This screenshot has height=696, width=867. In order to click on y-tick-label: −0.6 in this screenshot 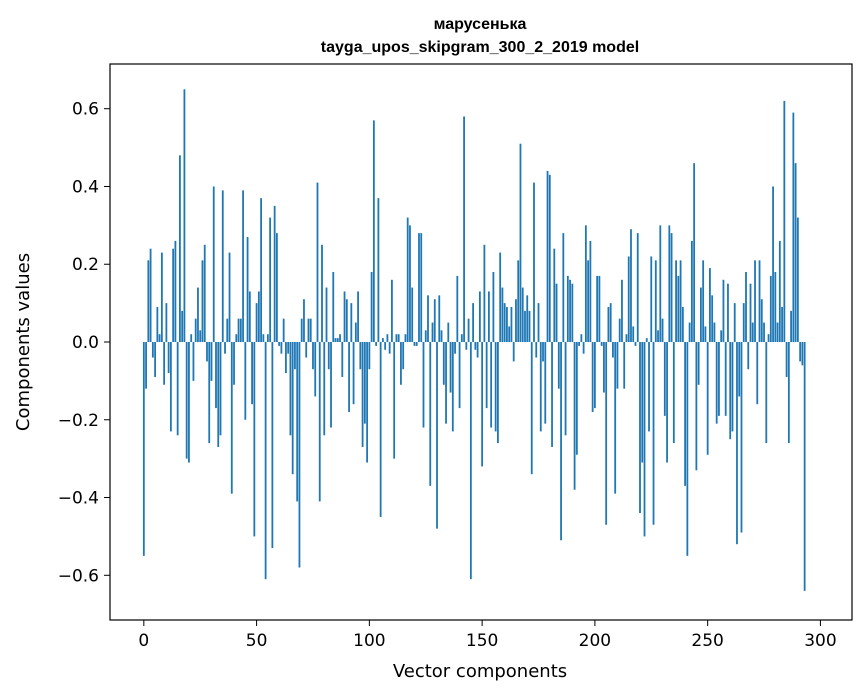, I will do `click(78, 576)`.